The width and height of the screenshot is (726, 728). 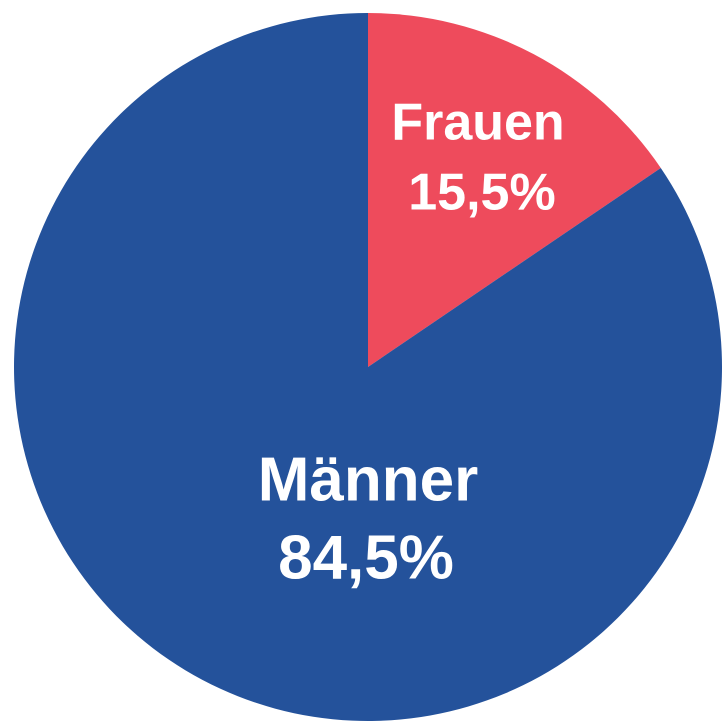 I want to click on slice-label-group-frauen: Frauen 15,5%, so click(x=477, y=158).